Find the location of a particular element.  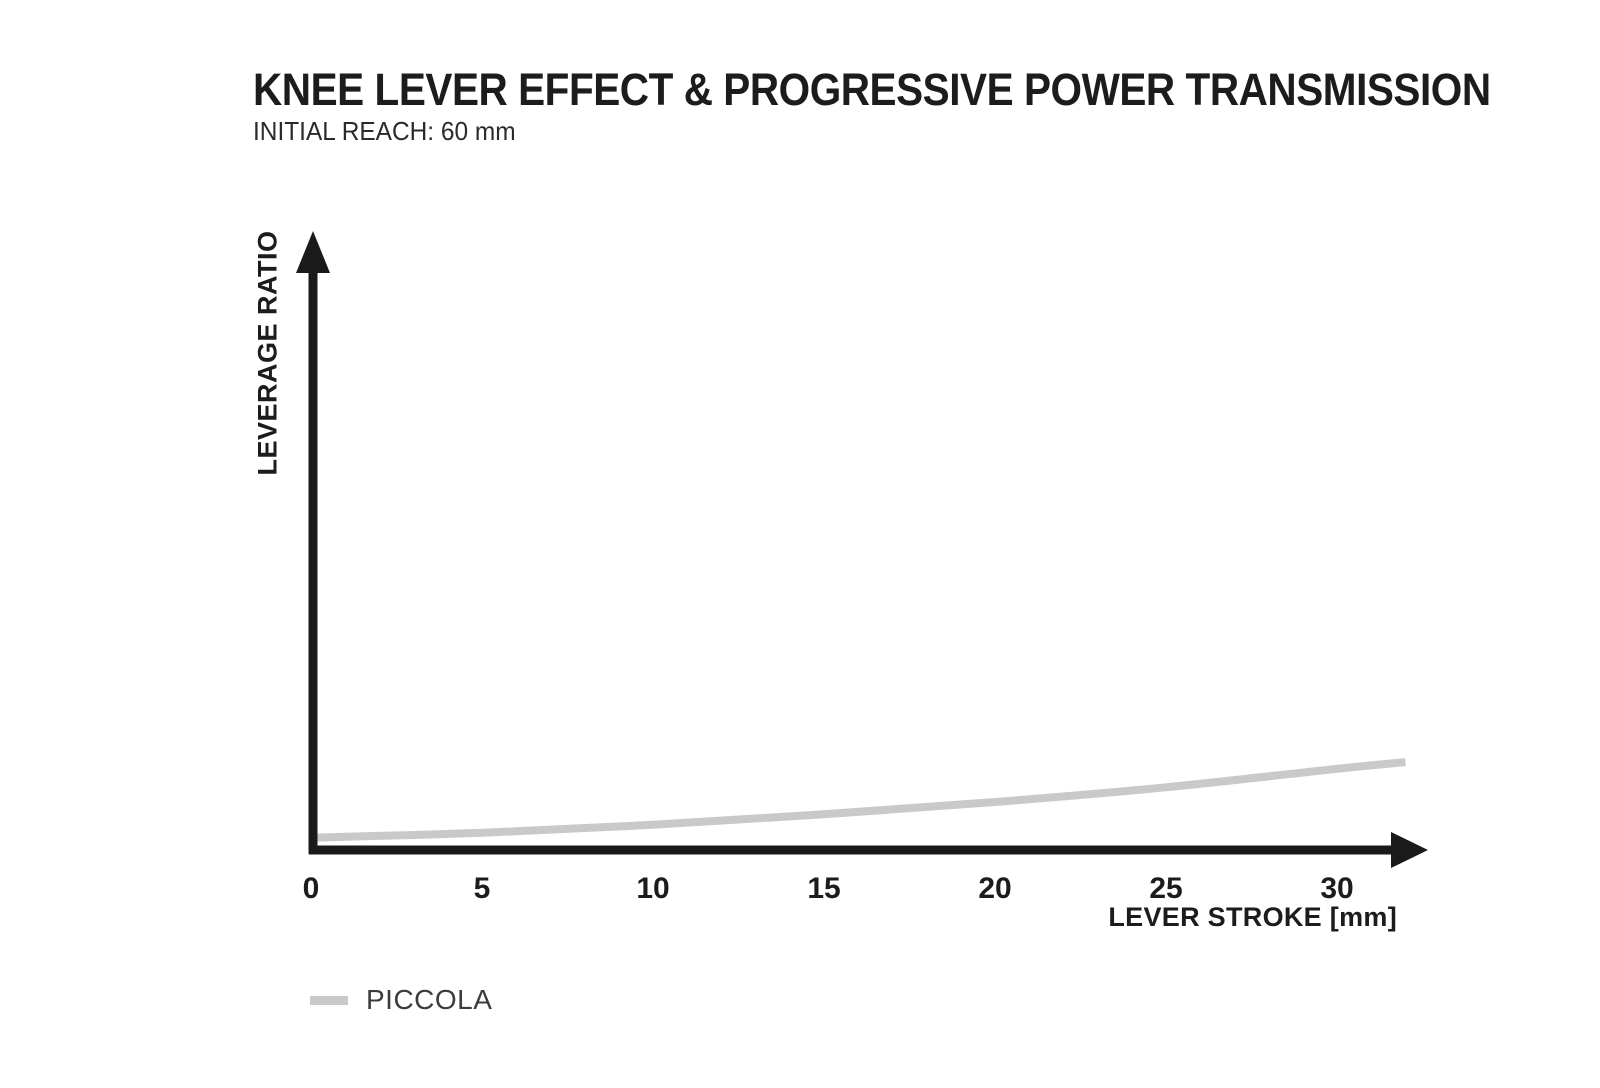

series-line-piccola is located at coordinates (858, 800).